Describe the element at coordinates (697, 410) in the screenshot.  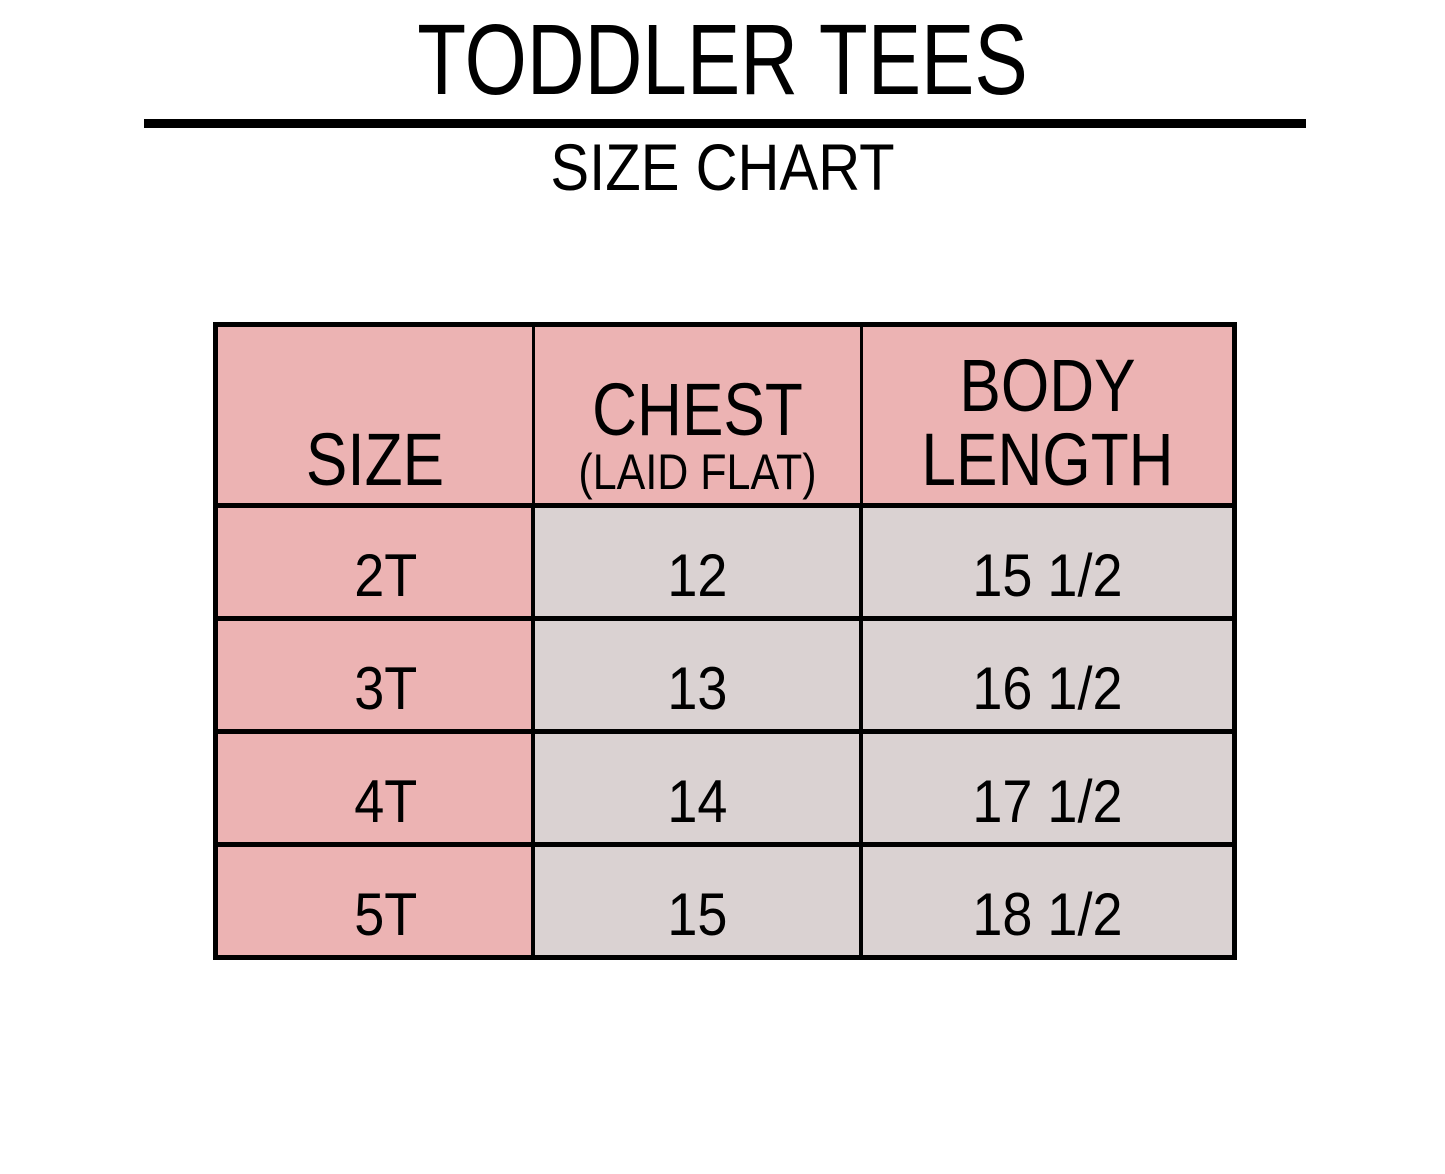
I see `column-header-chest-label: CHEST` at that location.